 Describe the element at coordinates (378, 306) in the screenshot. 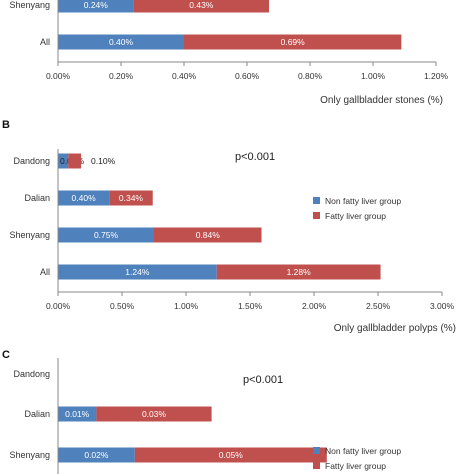

I see `x-tick-label: 2.50%` at that location.